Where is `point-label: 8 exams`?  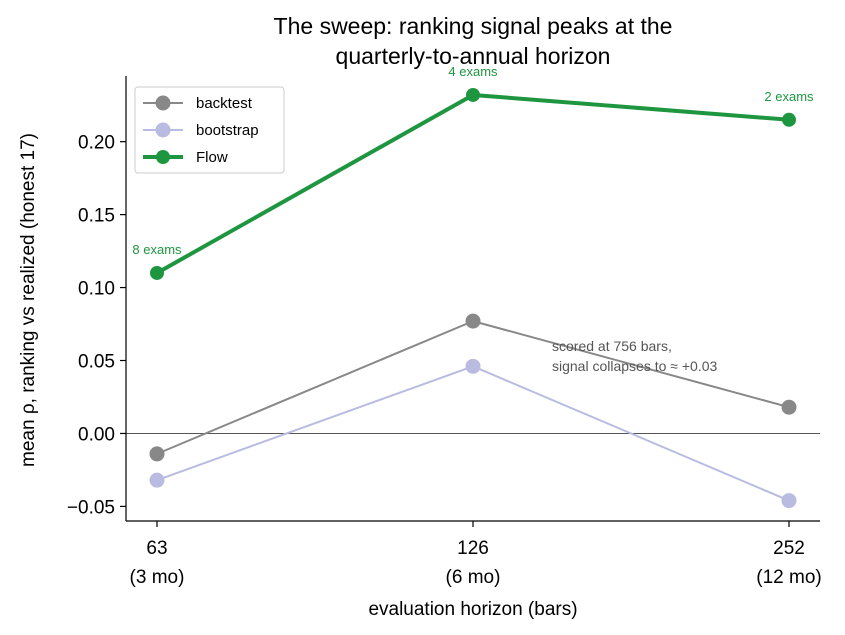
point-label: 8 exams is located at coordinates (157, 249).